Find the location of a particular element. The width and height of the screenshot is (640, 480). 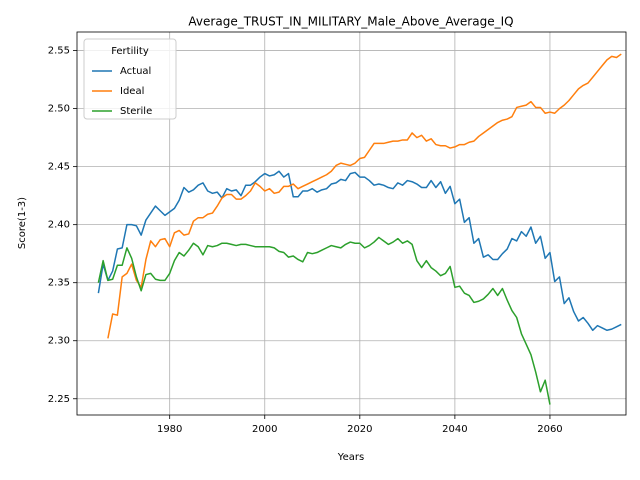

y-tick-label: 2.50 is located at coordinates (59, 109).